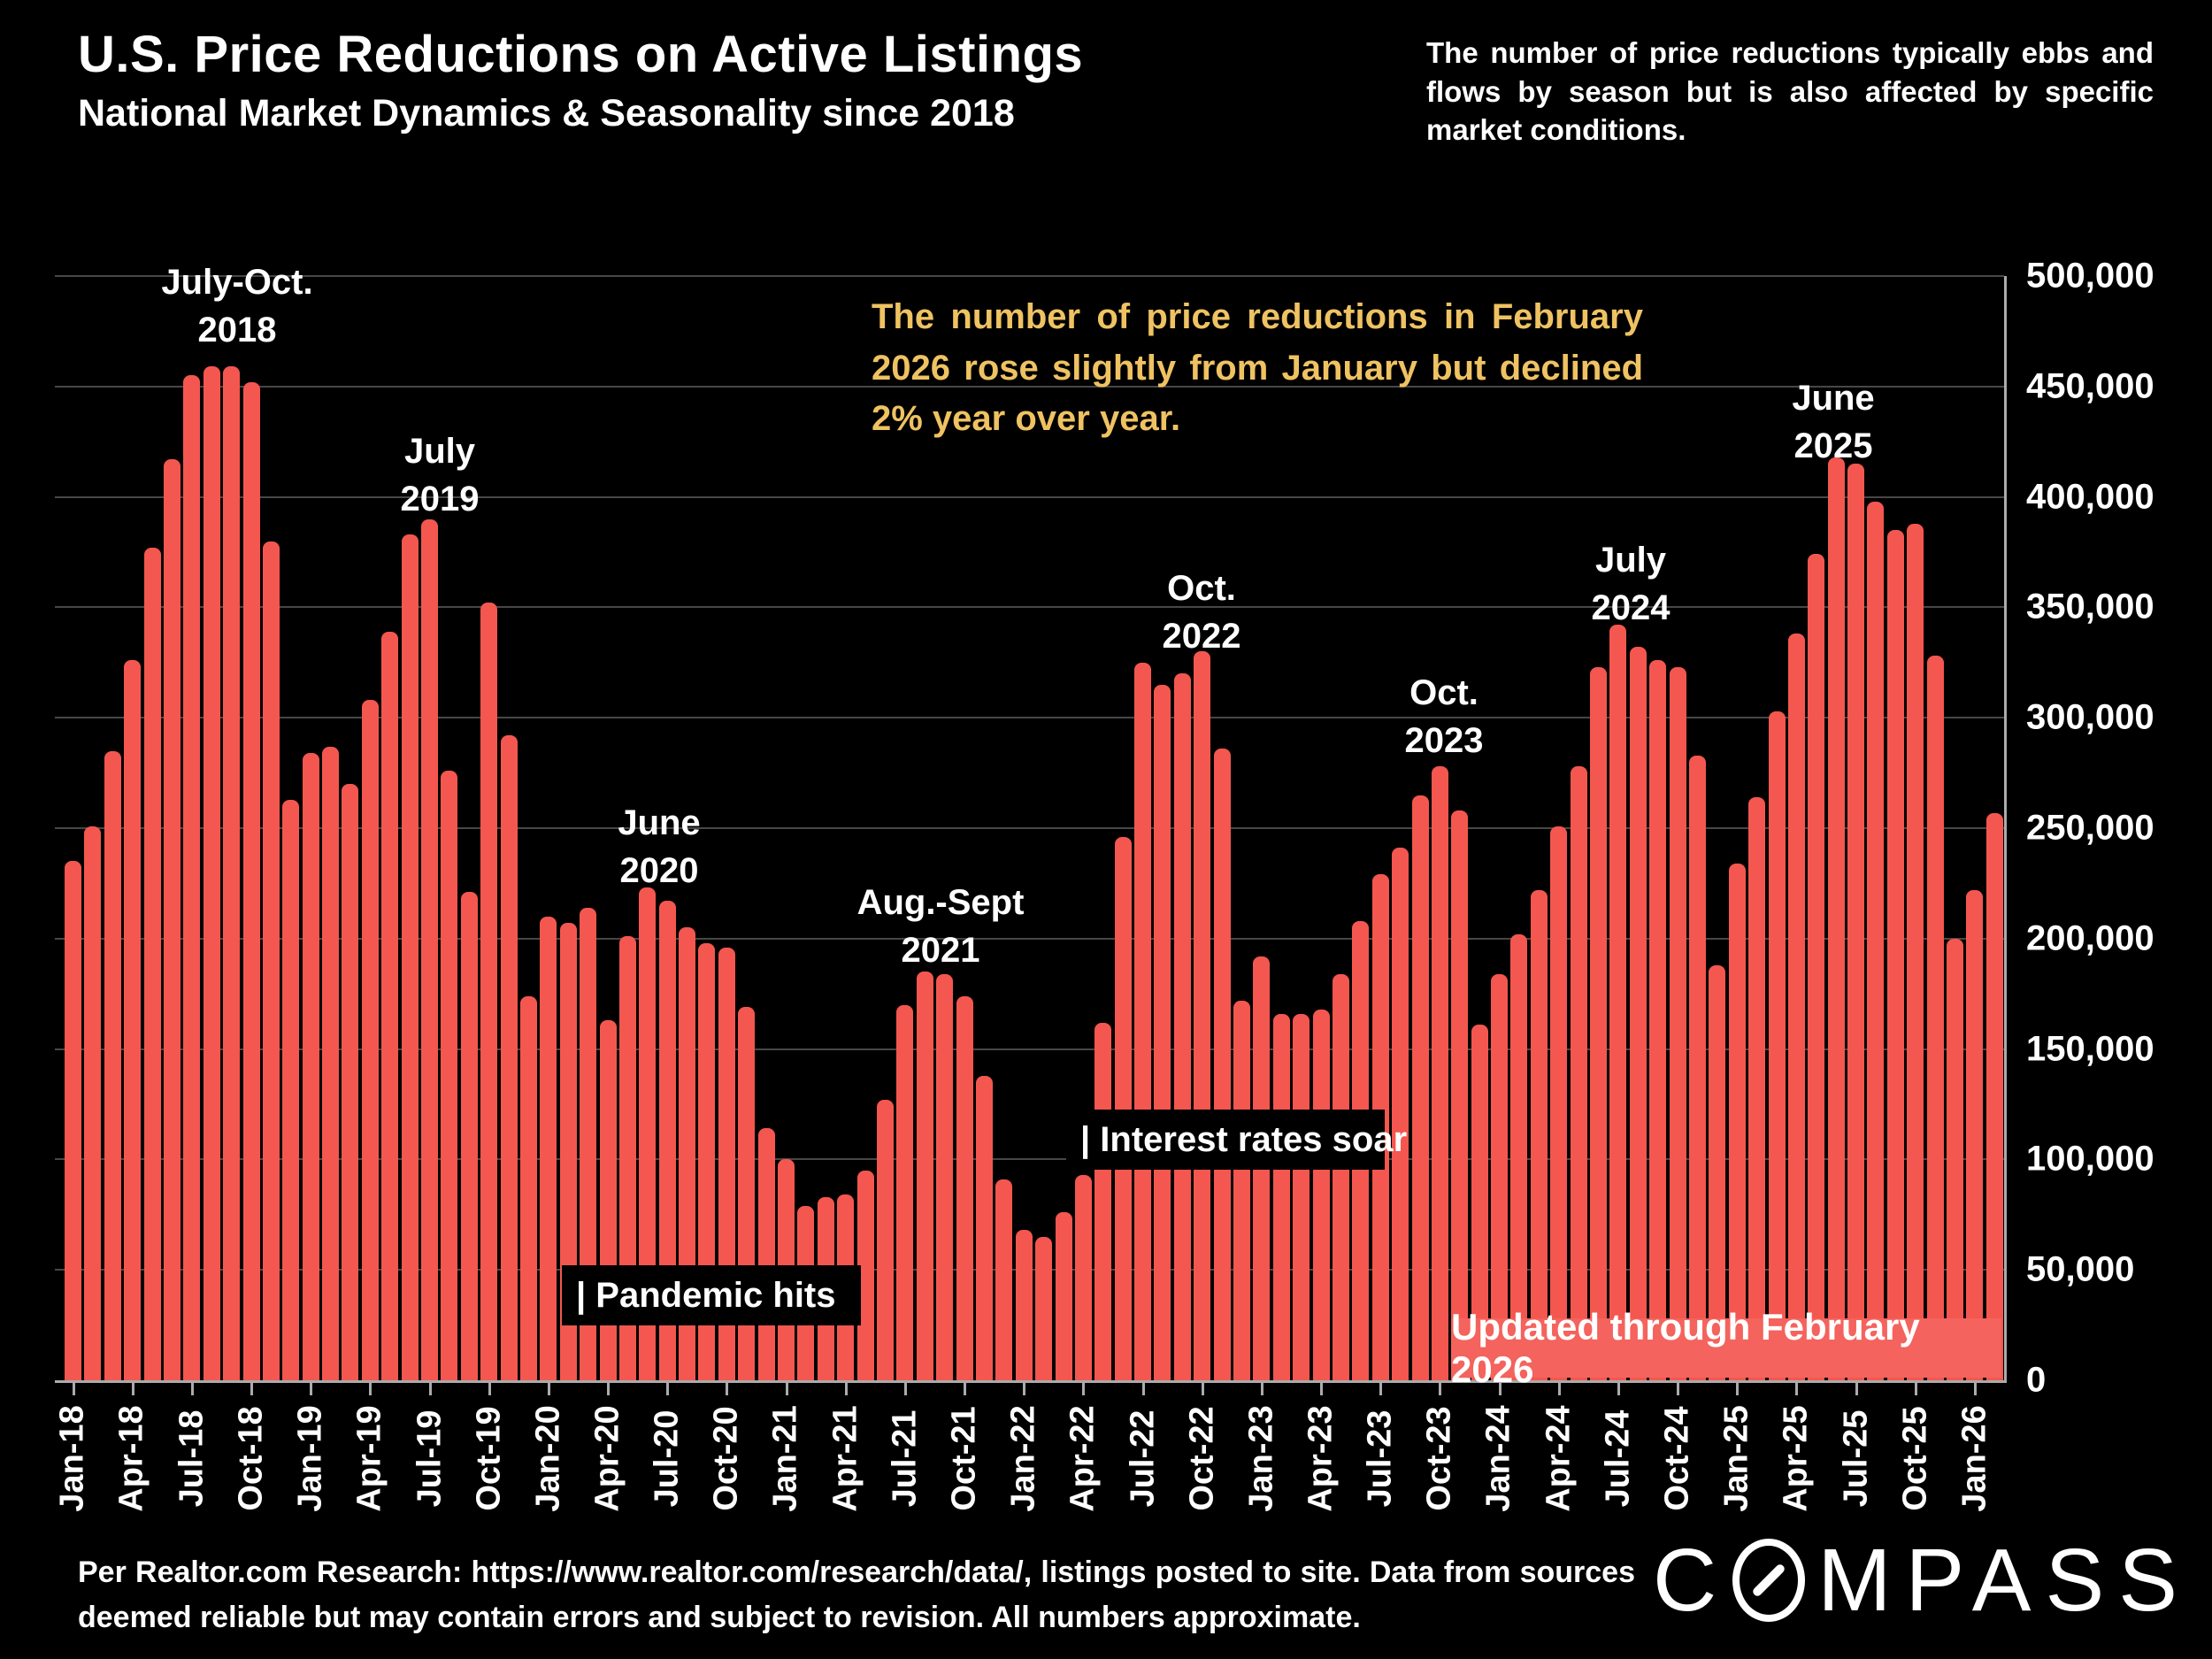 Image resolution: width=2212 pixels, height=1659 pixels. I want to click on peak-annotation: July-Oct. 2018, so click(237, 306).